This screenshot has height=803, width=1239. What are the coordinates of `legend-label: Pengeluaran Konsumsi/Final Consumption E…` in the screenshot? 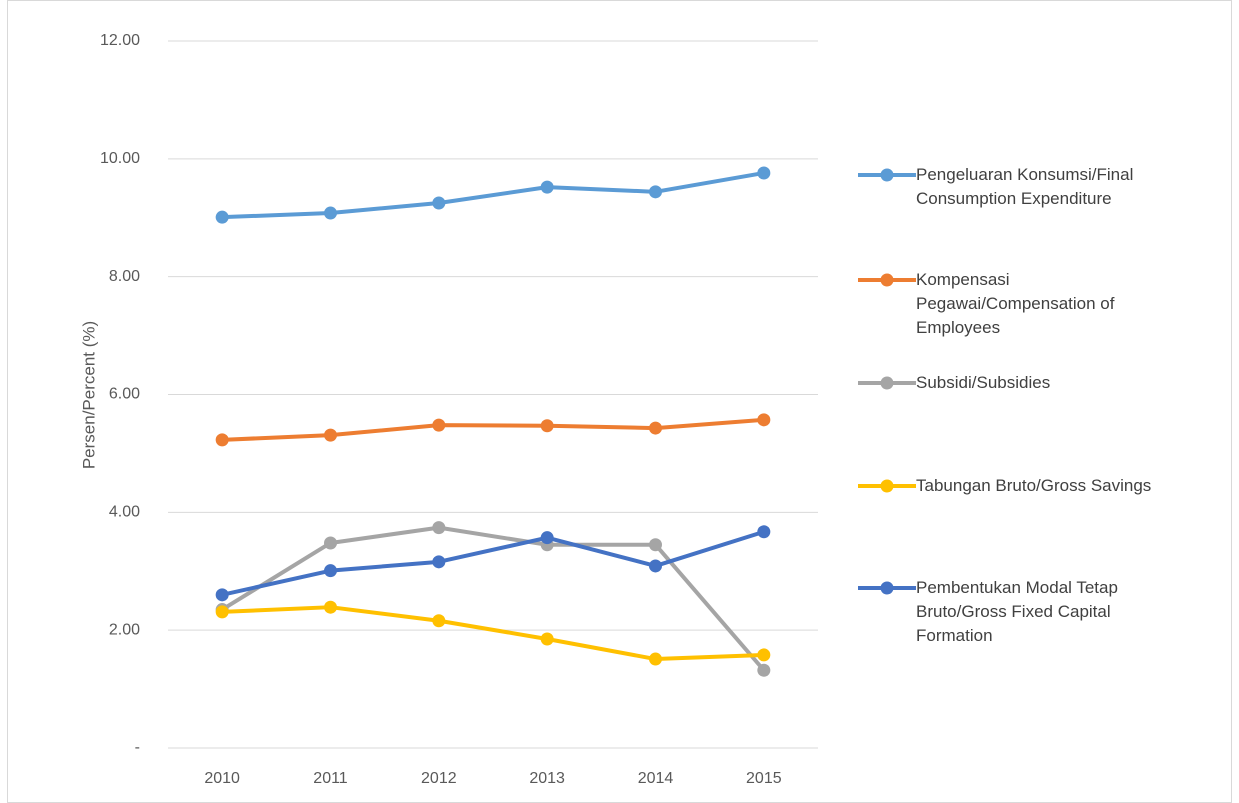 It's located at (1025, 186).